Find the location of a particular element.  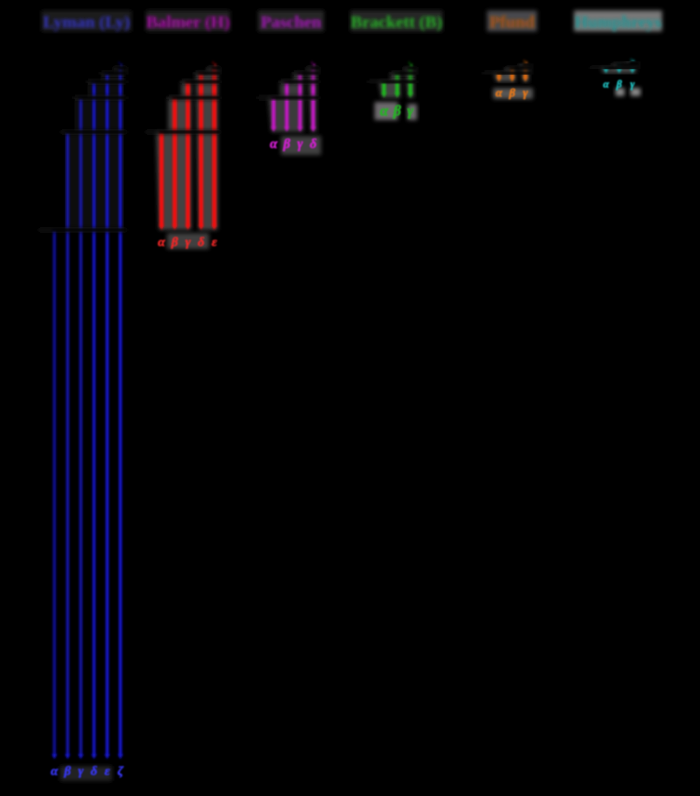

svg-text: ζ is located at coordinates (121, 770).